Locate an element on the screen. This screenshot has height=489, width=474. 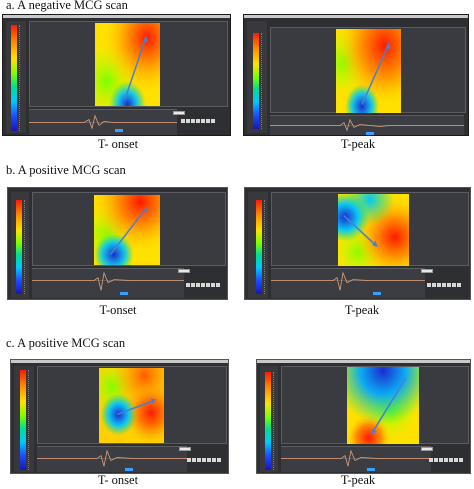
mcg-window-b-onset is located at coordinates (117, 243).